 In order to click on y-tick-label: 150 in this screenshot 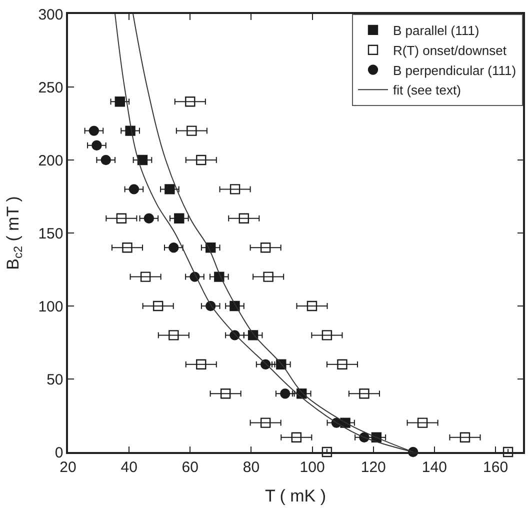, I will do `click(51, 233)`.